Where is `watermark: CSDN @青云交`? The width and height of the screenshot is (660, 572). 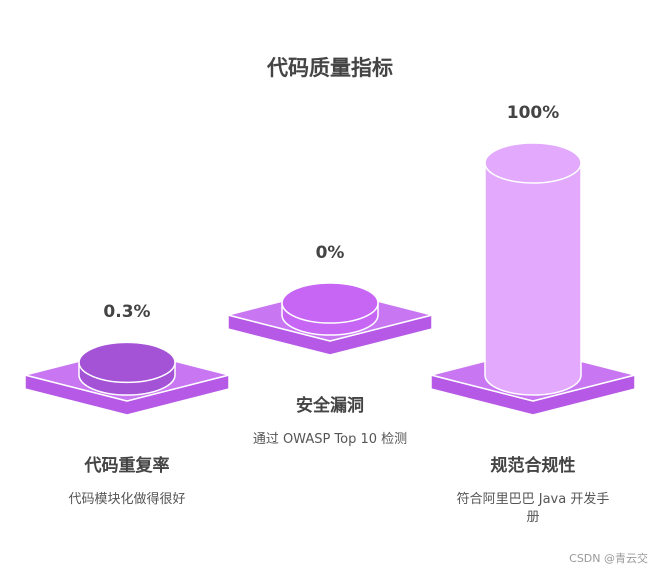
watermark: CSDN @青云交 is located at coordinates (608, 558).